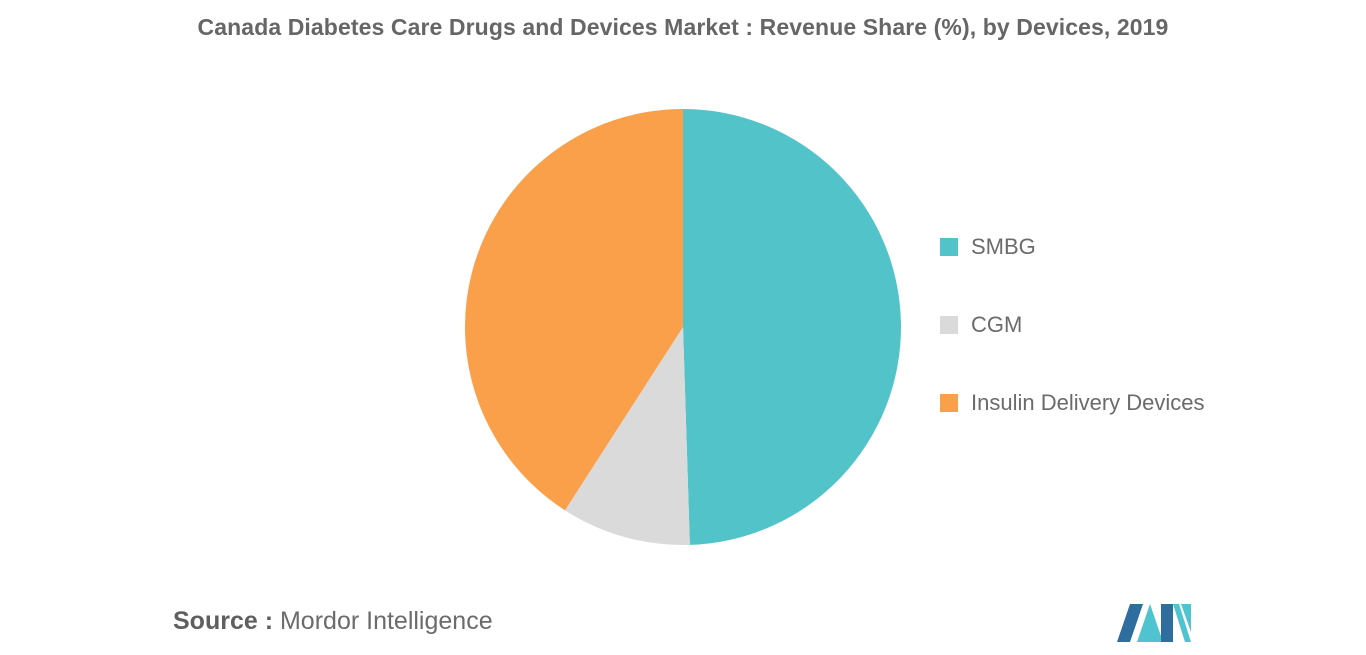  What do you see at coordinates (1130, 623) in the screenshot?
I see `logo-shape-left` at bounding box center [1130, 623].